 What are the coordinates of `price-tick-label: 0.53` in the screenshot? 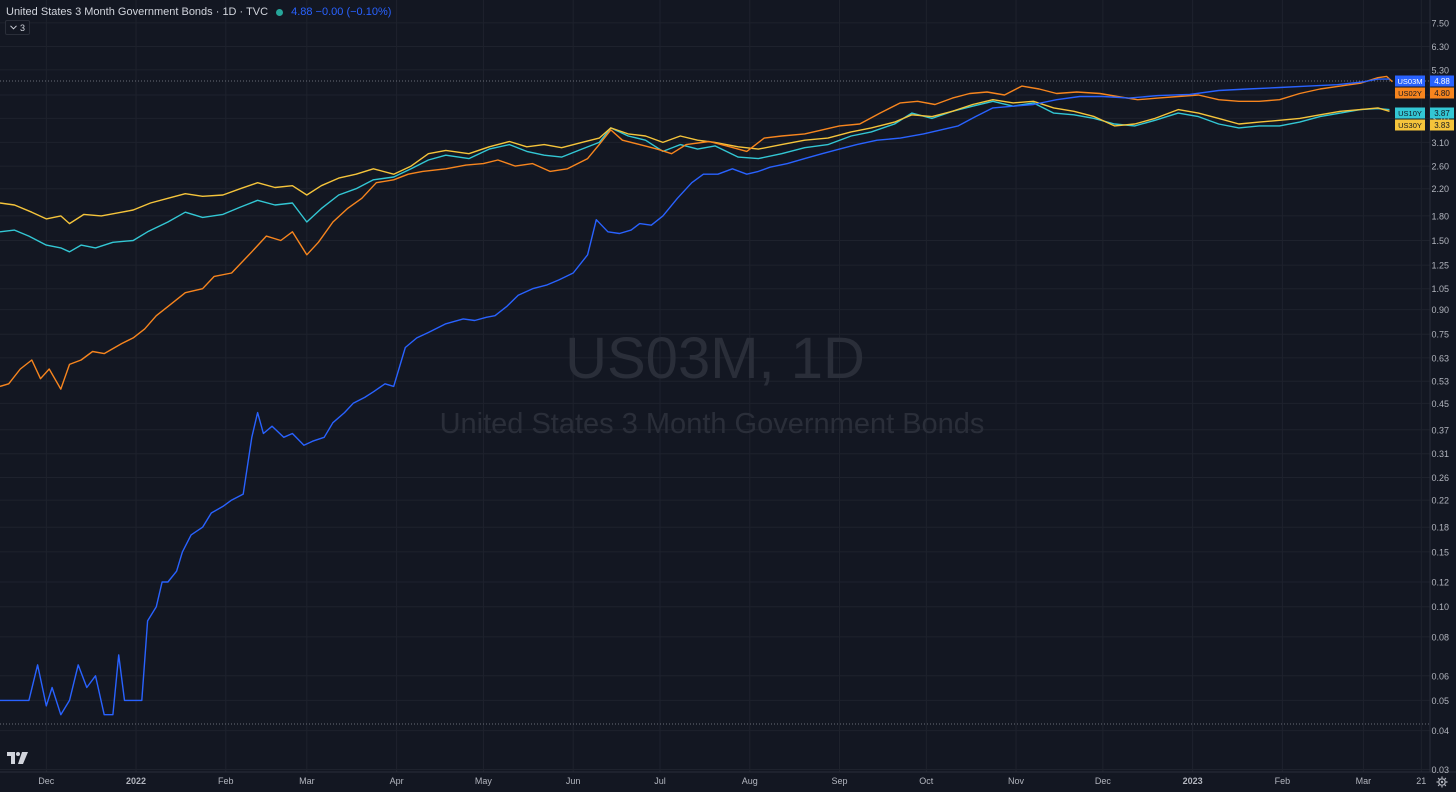 It's located at (1440, 382).